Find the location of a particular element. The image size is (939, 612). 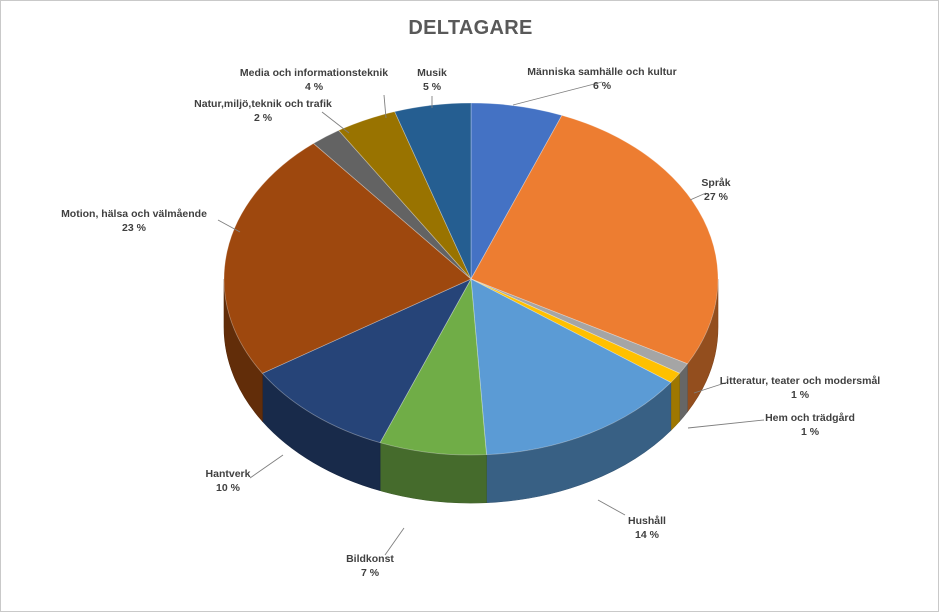

leader-line-bildkonst is located at coordinates (394, 541).